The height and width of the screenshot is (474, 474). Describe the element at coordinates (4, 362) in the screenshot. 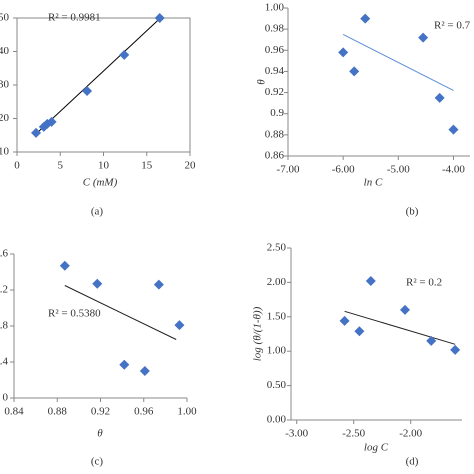

I see `y-tick-label: 0.4` at that location.